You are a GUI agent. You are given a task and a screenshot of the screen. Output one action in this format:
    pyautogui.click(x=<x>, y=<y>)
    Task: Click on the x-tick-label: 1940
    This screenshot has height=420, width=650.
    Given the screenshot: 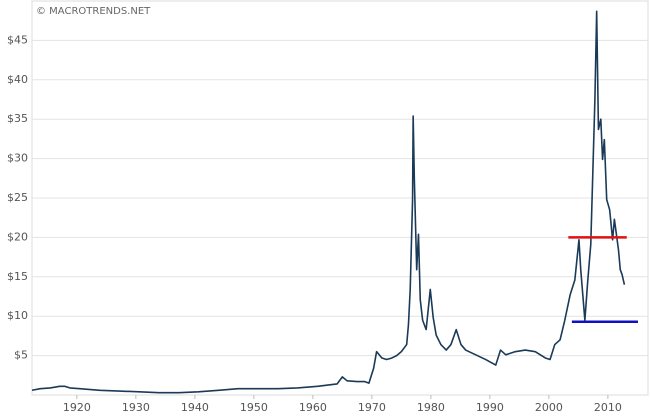 What is the action you would take?
    pyautogui.click(x=195, y=407)
    